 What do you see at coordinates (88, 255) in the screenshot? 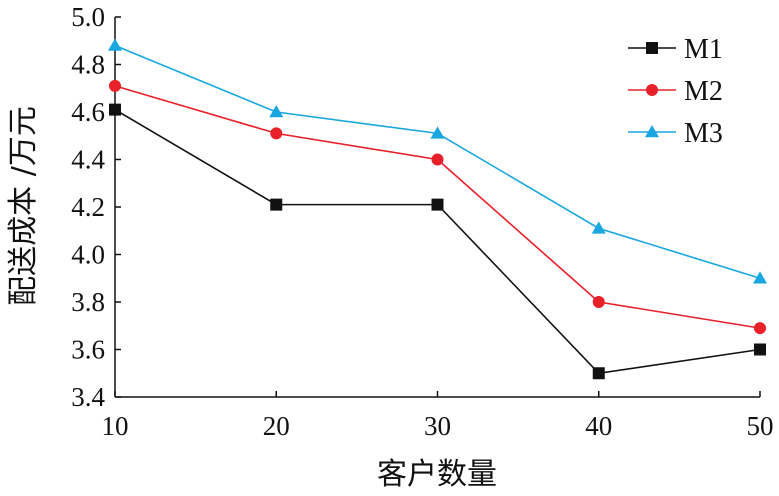
I see `y-tick-label: 4.0` at bounding box center [88, 255].